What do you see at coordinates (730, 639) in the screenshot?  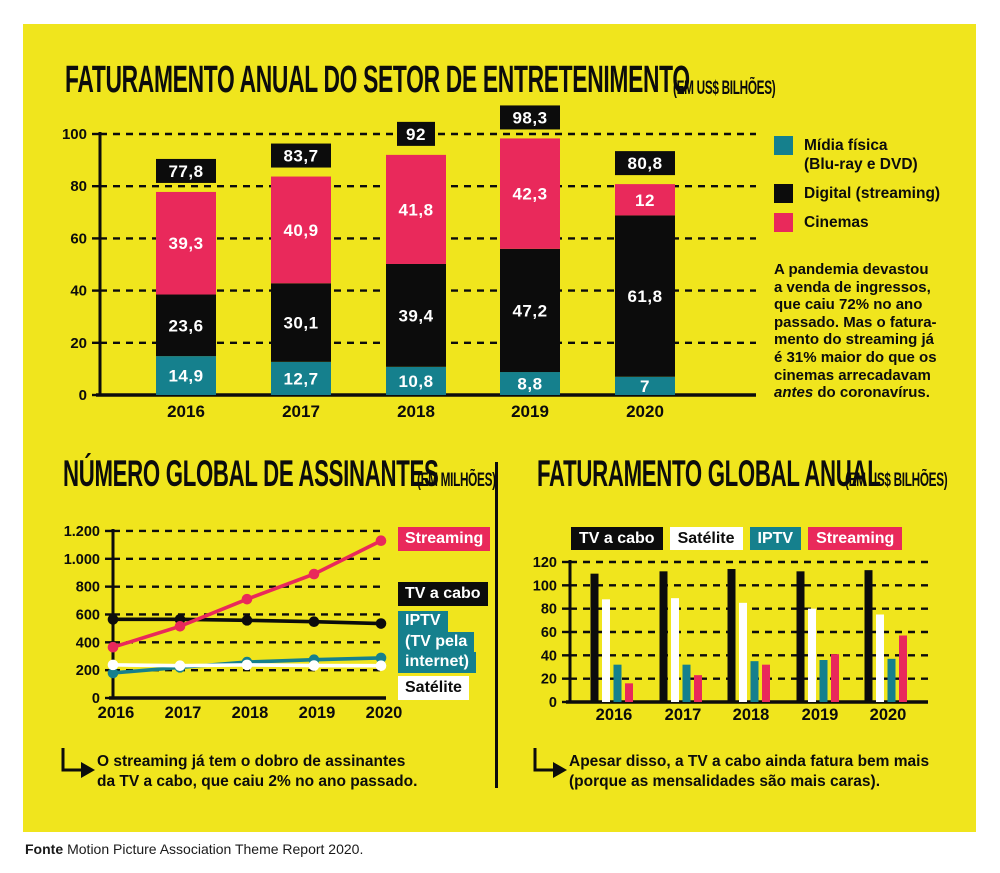 I see `grouped-bar-chart: 0 20 40 60 80 100 120 2016 2017 2018 2019 2020` at bounding box center [730, 639].